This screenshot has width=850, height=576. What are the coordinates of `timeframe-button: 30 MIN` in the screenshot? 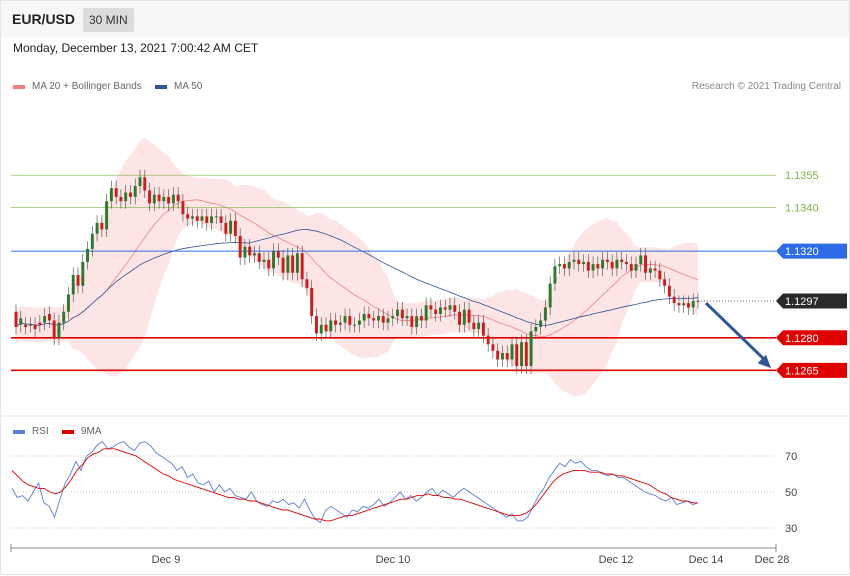 It's located at (108, 20).